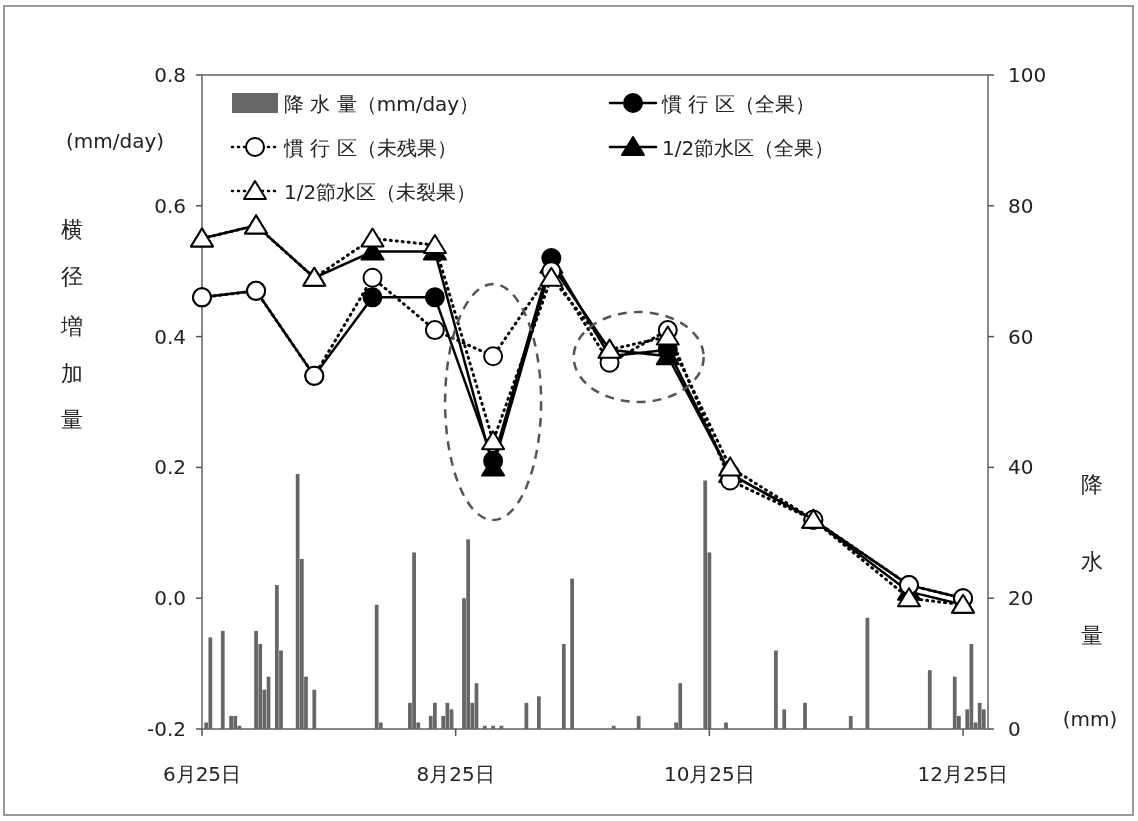 This screenshot has width=1138, height=821. Describe the element at coordinates (1090, 719) in the screenshot. I see `text: (mm)` at that location.